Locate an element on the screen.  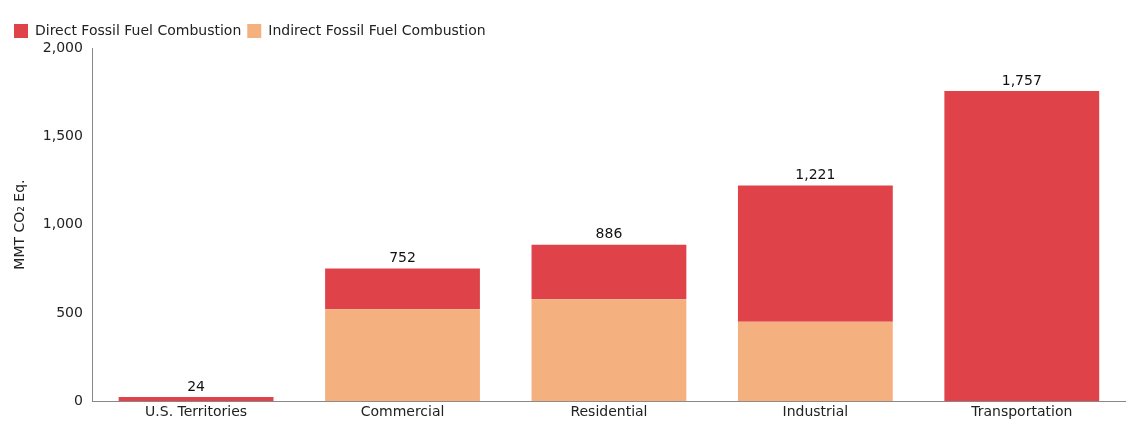
total-label: 752 is located at coordinates (402, 257).